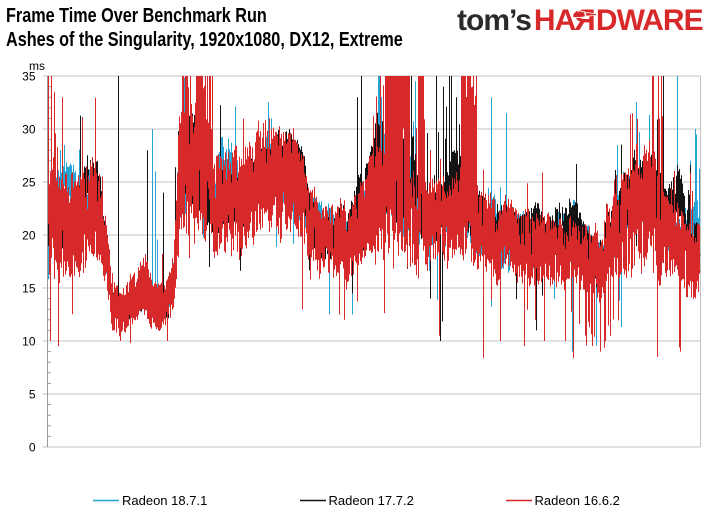  What do you see at coordinates (37, 66) in the screenshot?
I see `svg-text: ms` at bounding box center [37, 66].